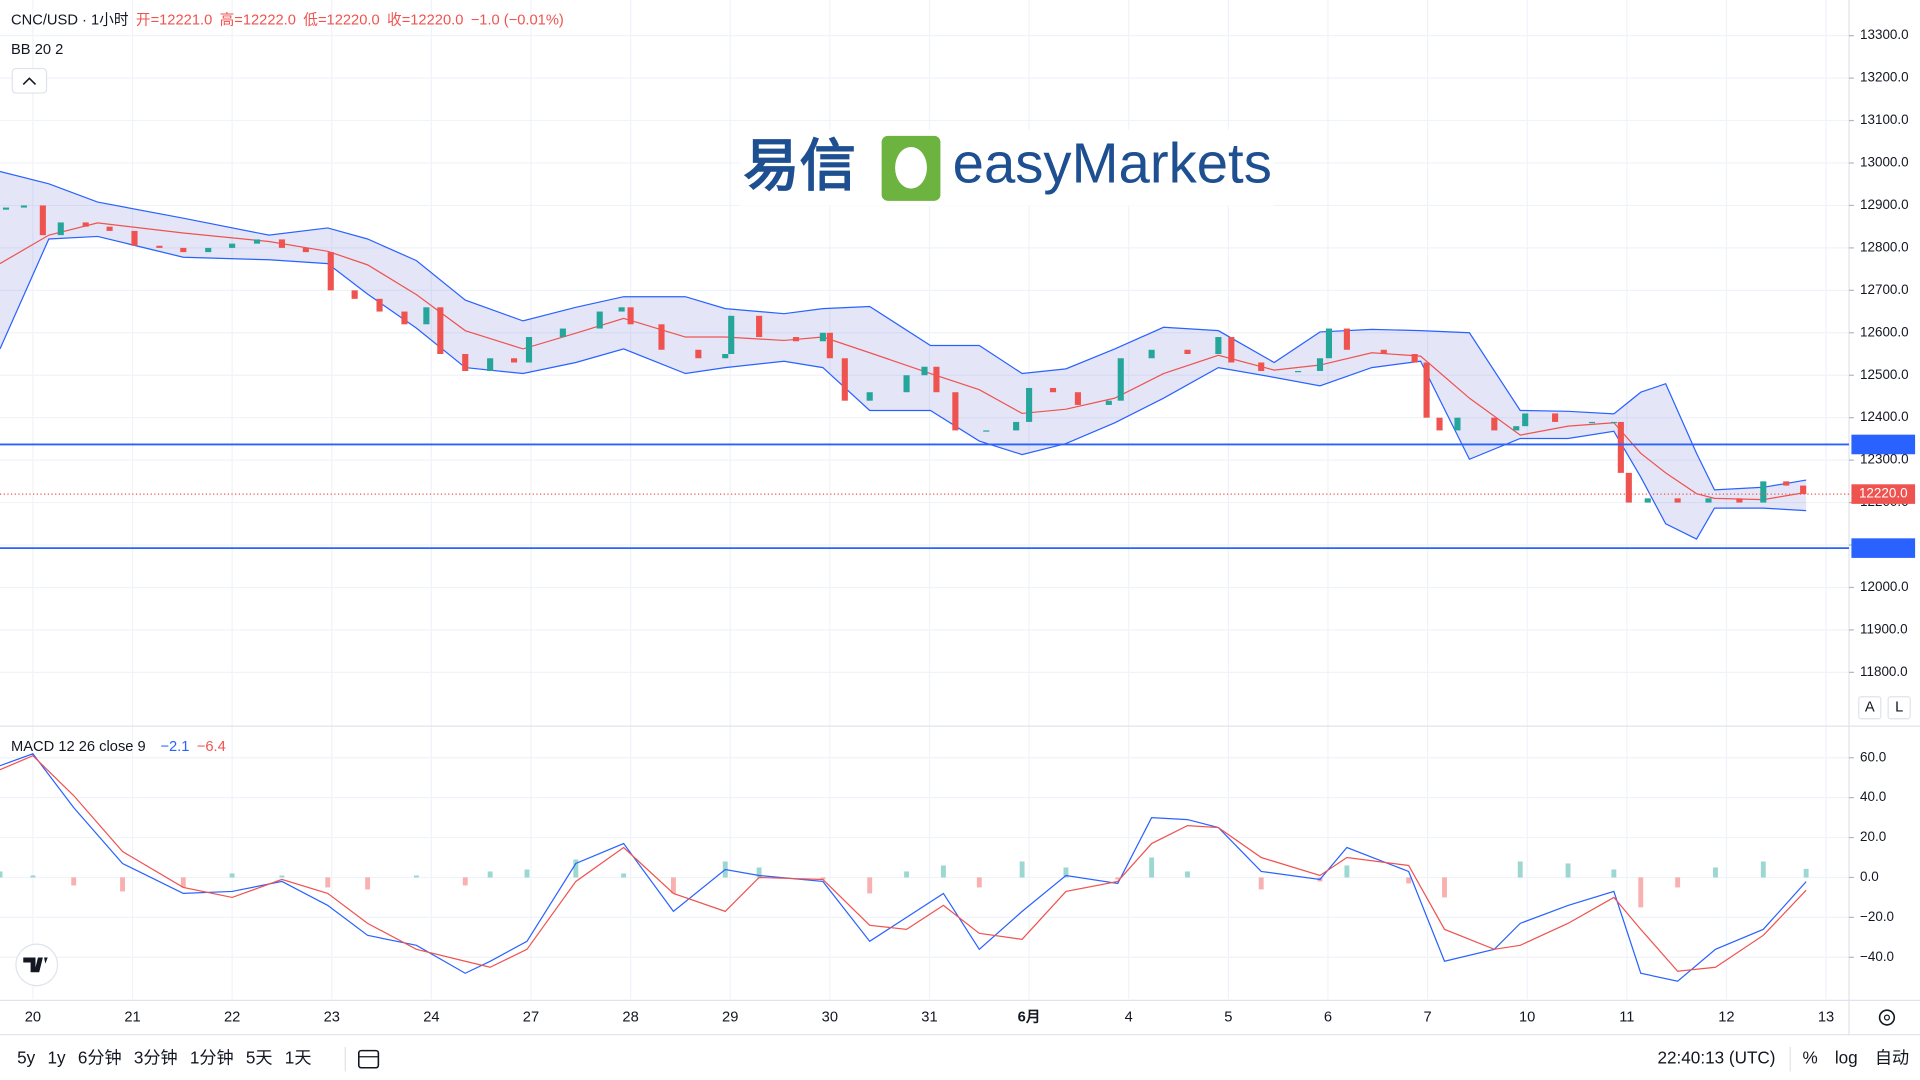 The height and width of the screenshot is (1080, 1920). I want to click on ohlc-value: 低=12220.0, so click(341, 20).